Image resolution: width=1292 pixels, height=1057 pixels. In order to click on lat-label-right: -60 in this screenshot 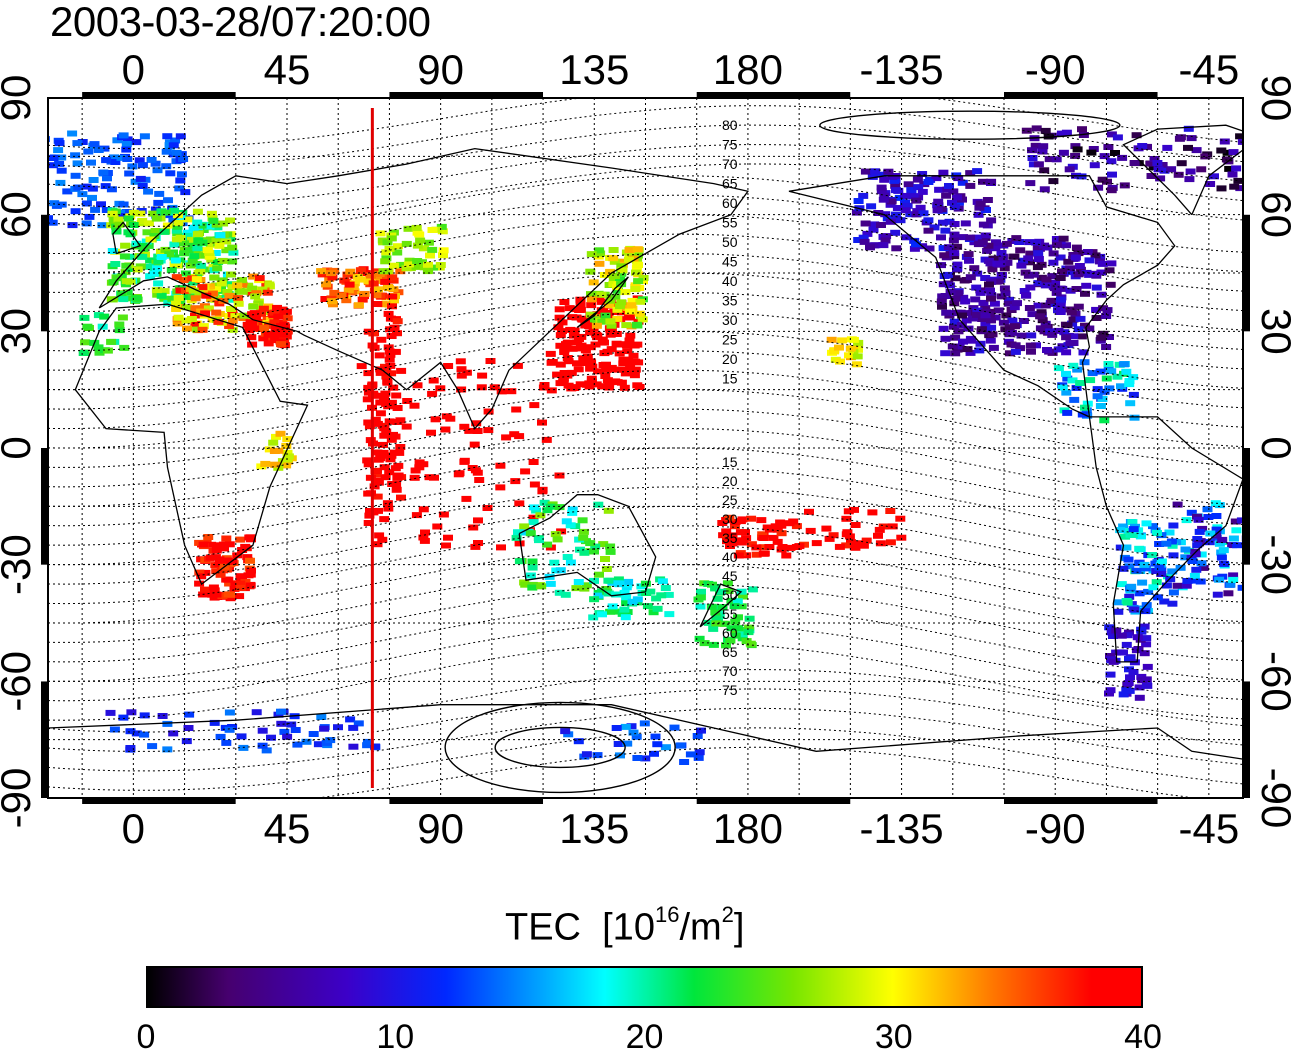, I will do `click(1272, 681)`.